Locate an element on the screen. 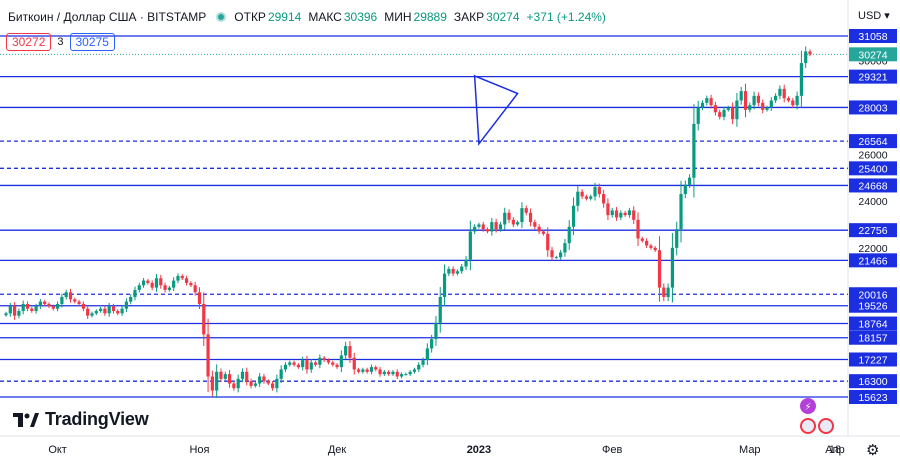 This screenshot has height=462, width=900. level-label-16300: 16300 is located at coordinates (872, 382).